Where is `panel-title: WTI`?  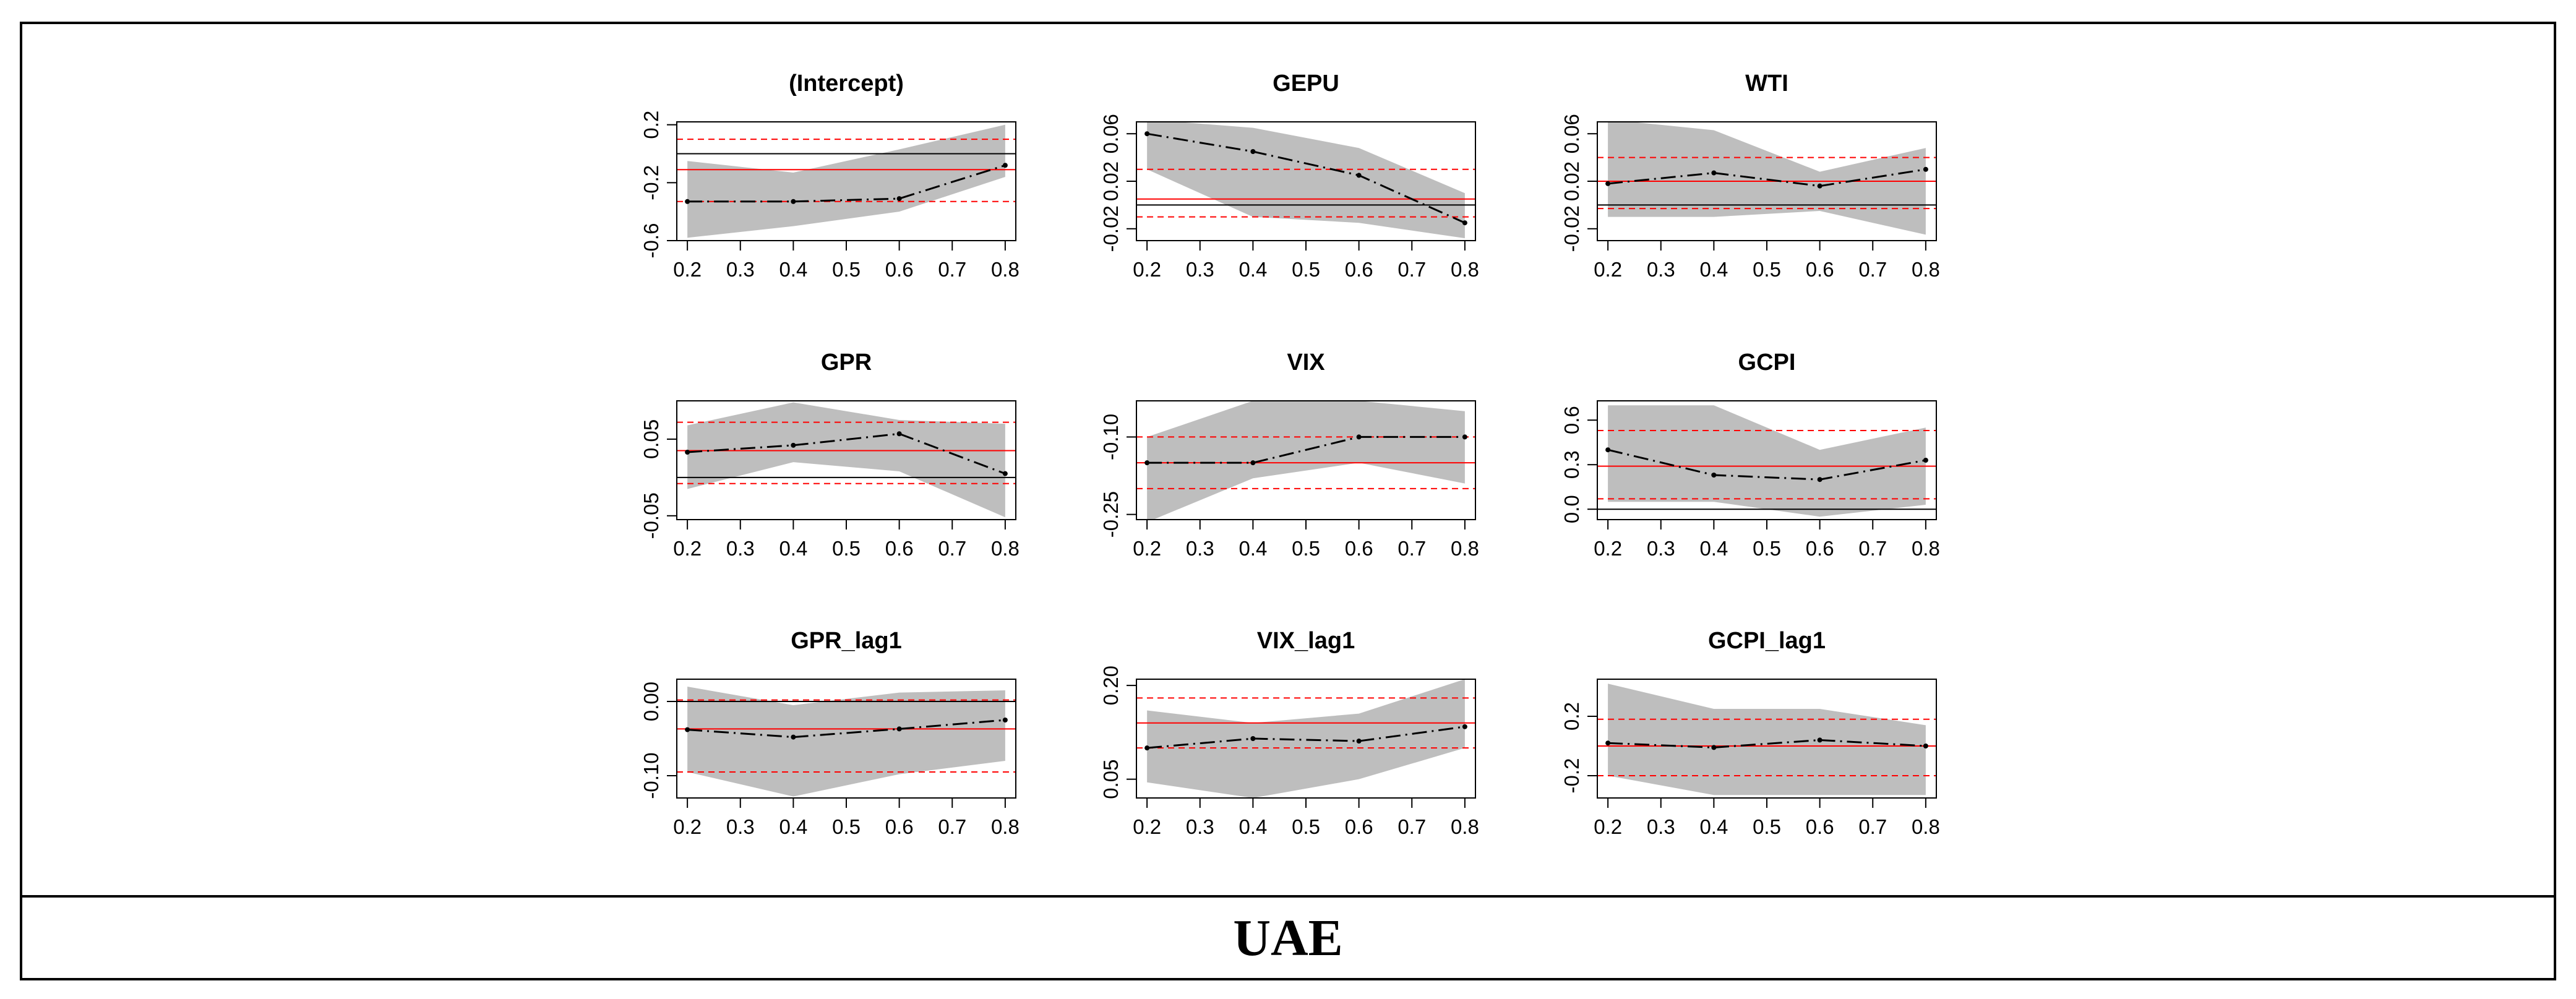 panel-title: WTI is located at coordinates (1767, 83).